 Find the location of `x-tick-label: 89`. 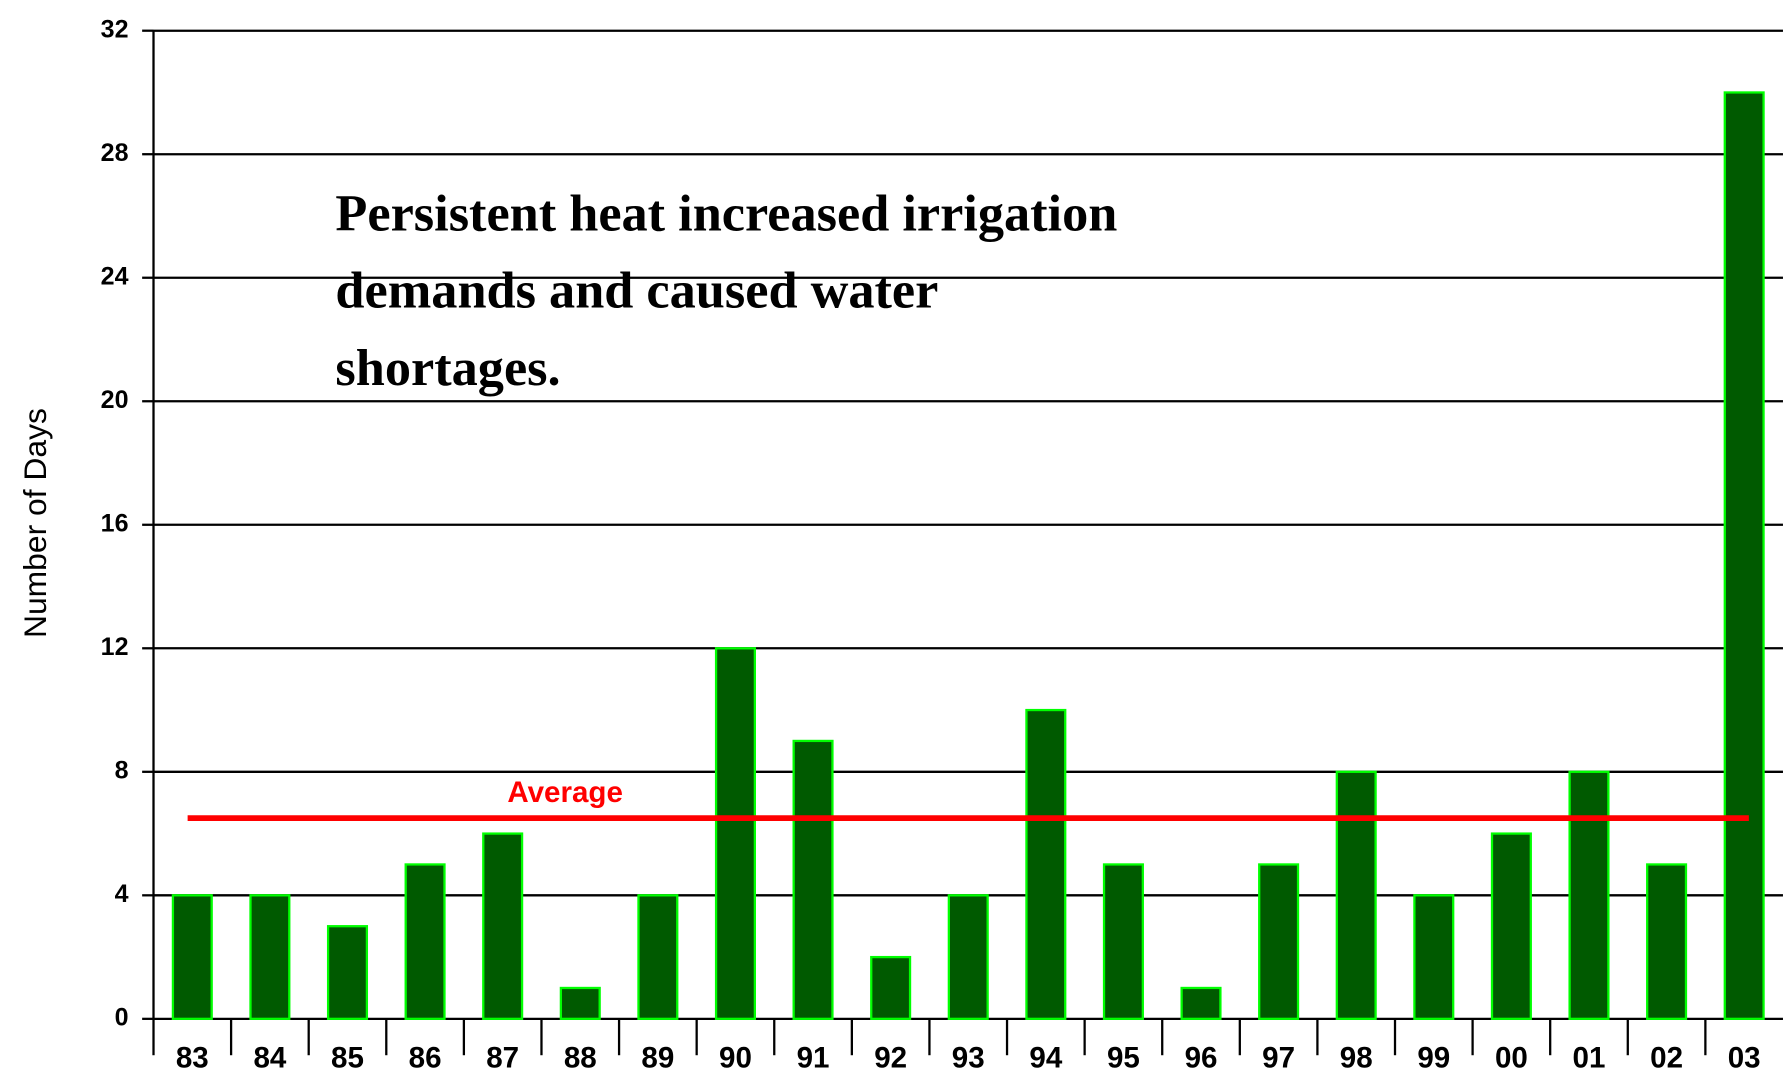

x-tick-label: 89 is located at coordinates (657, 1058).